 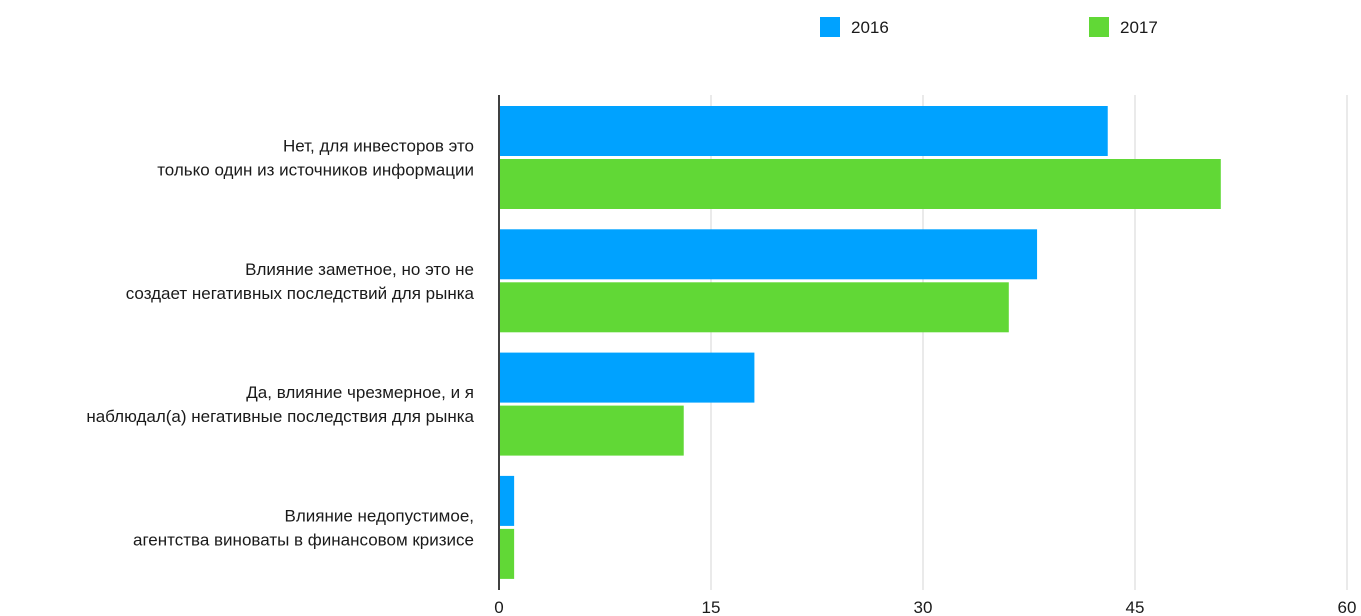 What do you see at coordinates (830, 27) in the screenshot?
I see `legend-swatch-2016` at bounding box center [830, 27].